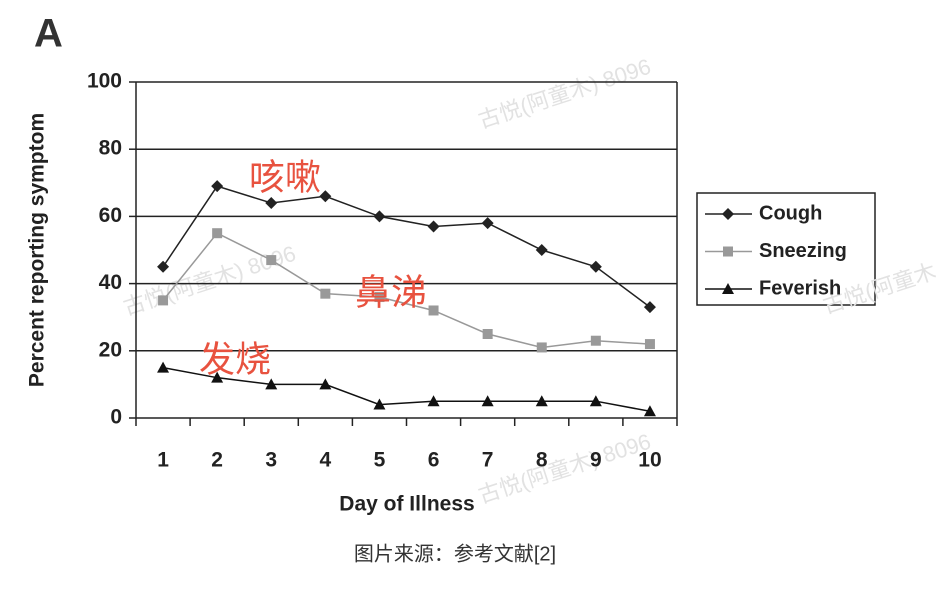 The image size is (936, 603). I want to click on legend-label: Feverish, so click(800, 288).